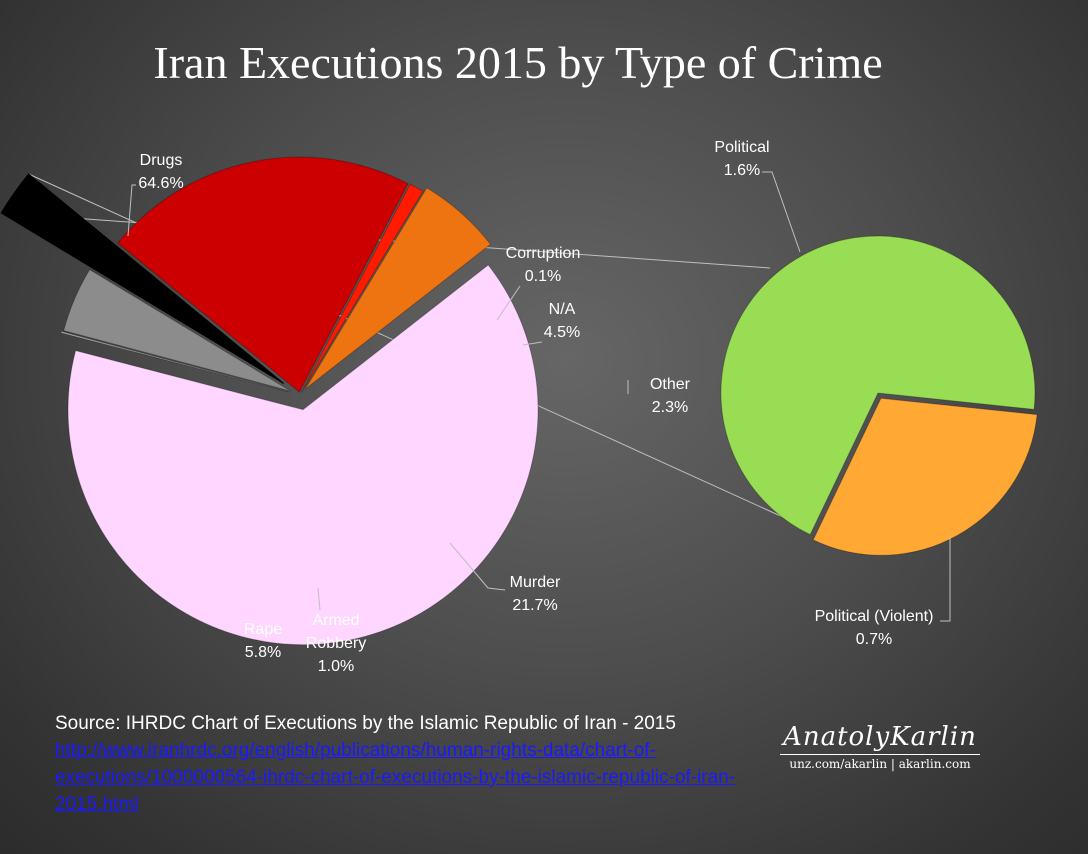  I want to click on leader-n-a, so click(532, 343).